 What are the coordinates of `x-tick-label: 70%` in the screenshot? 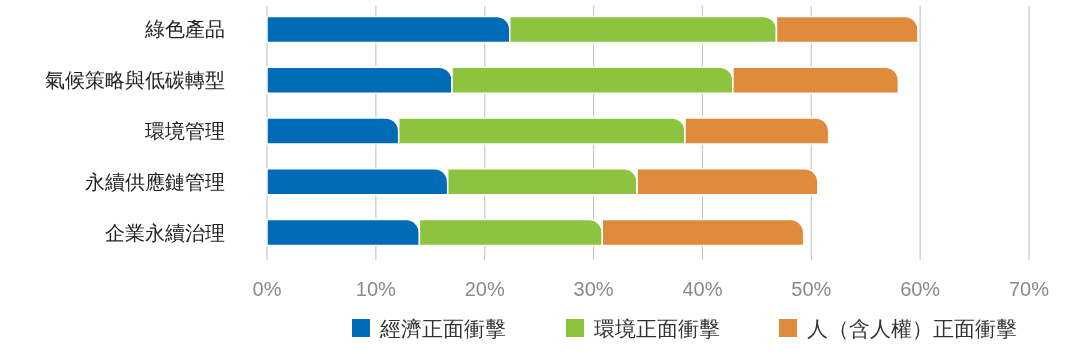 It's located at (1029, 289).